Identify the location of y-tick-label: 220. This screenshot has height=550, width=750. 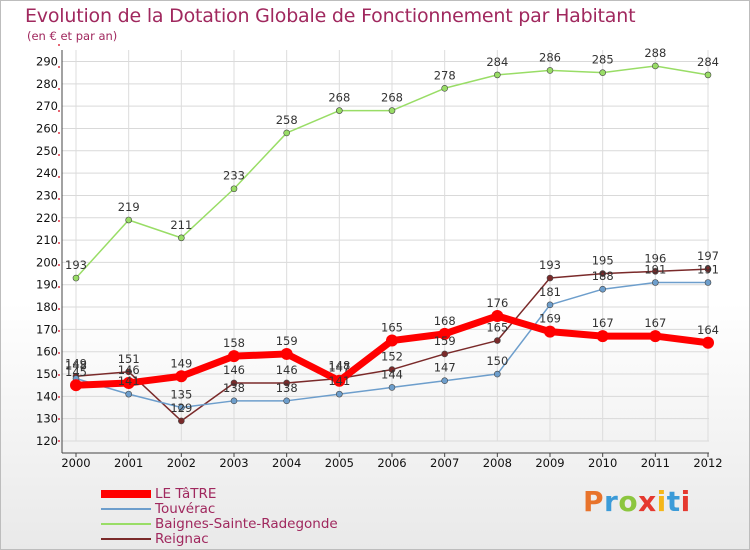
(47, 218).